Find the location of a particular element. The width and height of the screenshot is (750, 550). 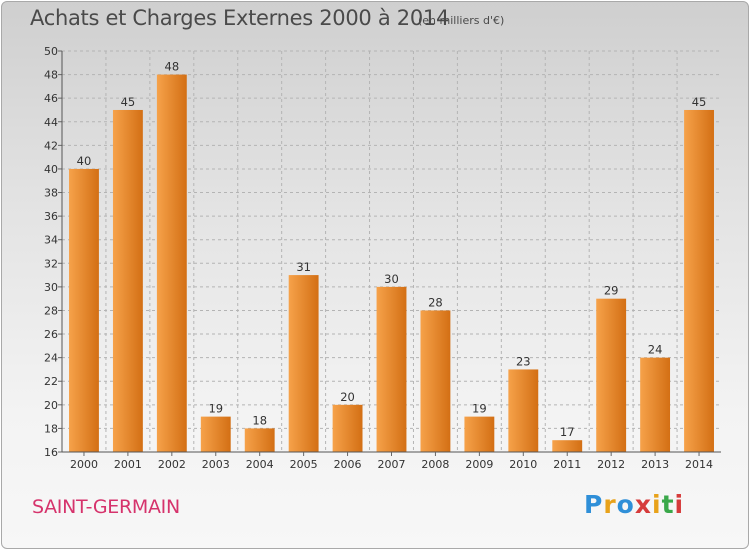

y-tick-label: 38 is located at coordinates (51, 193).